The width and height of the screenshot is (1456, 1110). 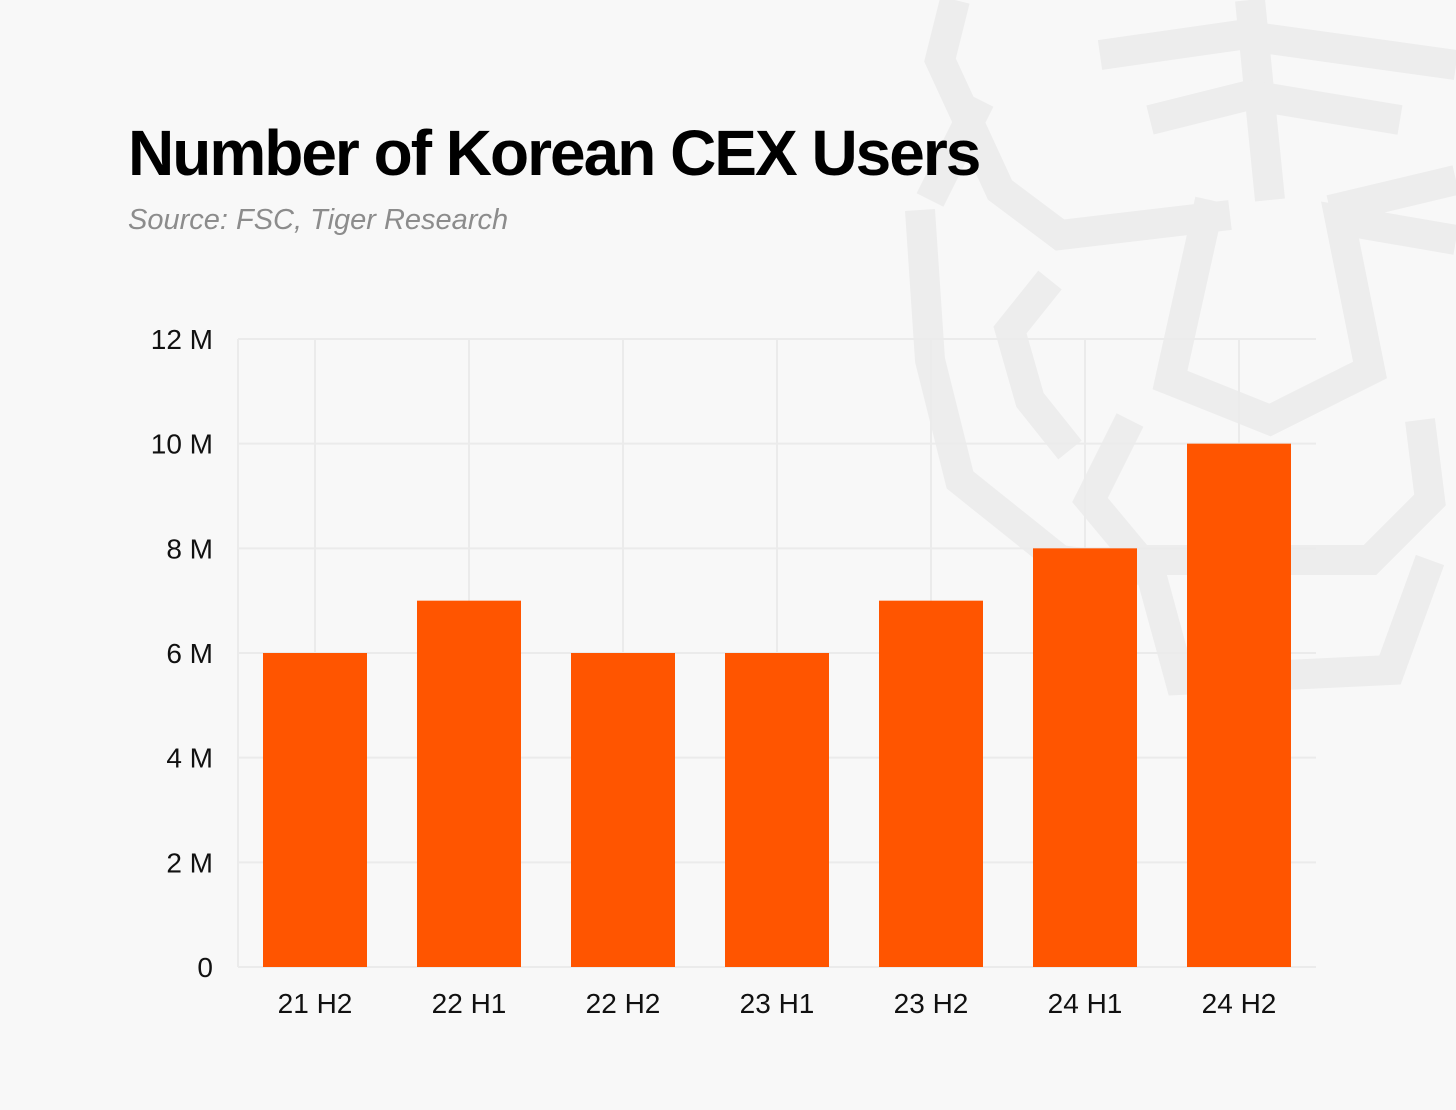 I want to click on x-tick-label: 24 H2, so click(x=1239, y=1003).